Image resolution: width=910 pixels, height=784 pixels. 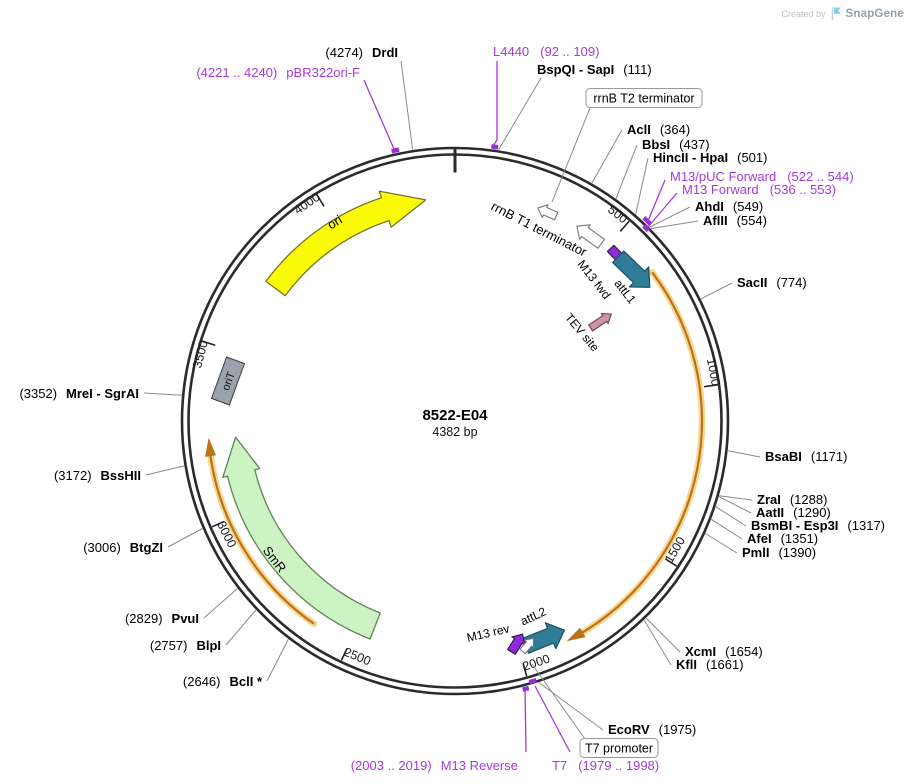 I want to click on leader-primer-M13-Forward, so click(x=662, y=210).